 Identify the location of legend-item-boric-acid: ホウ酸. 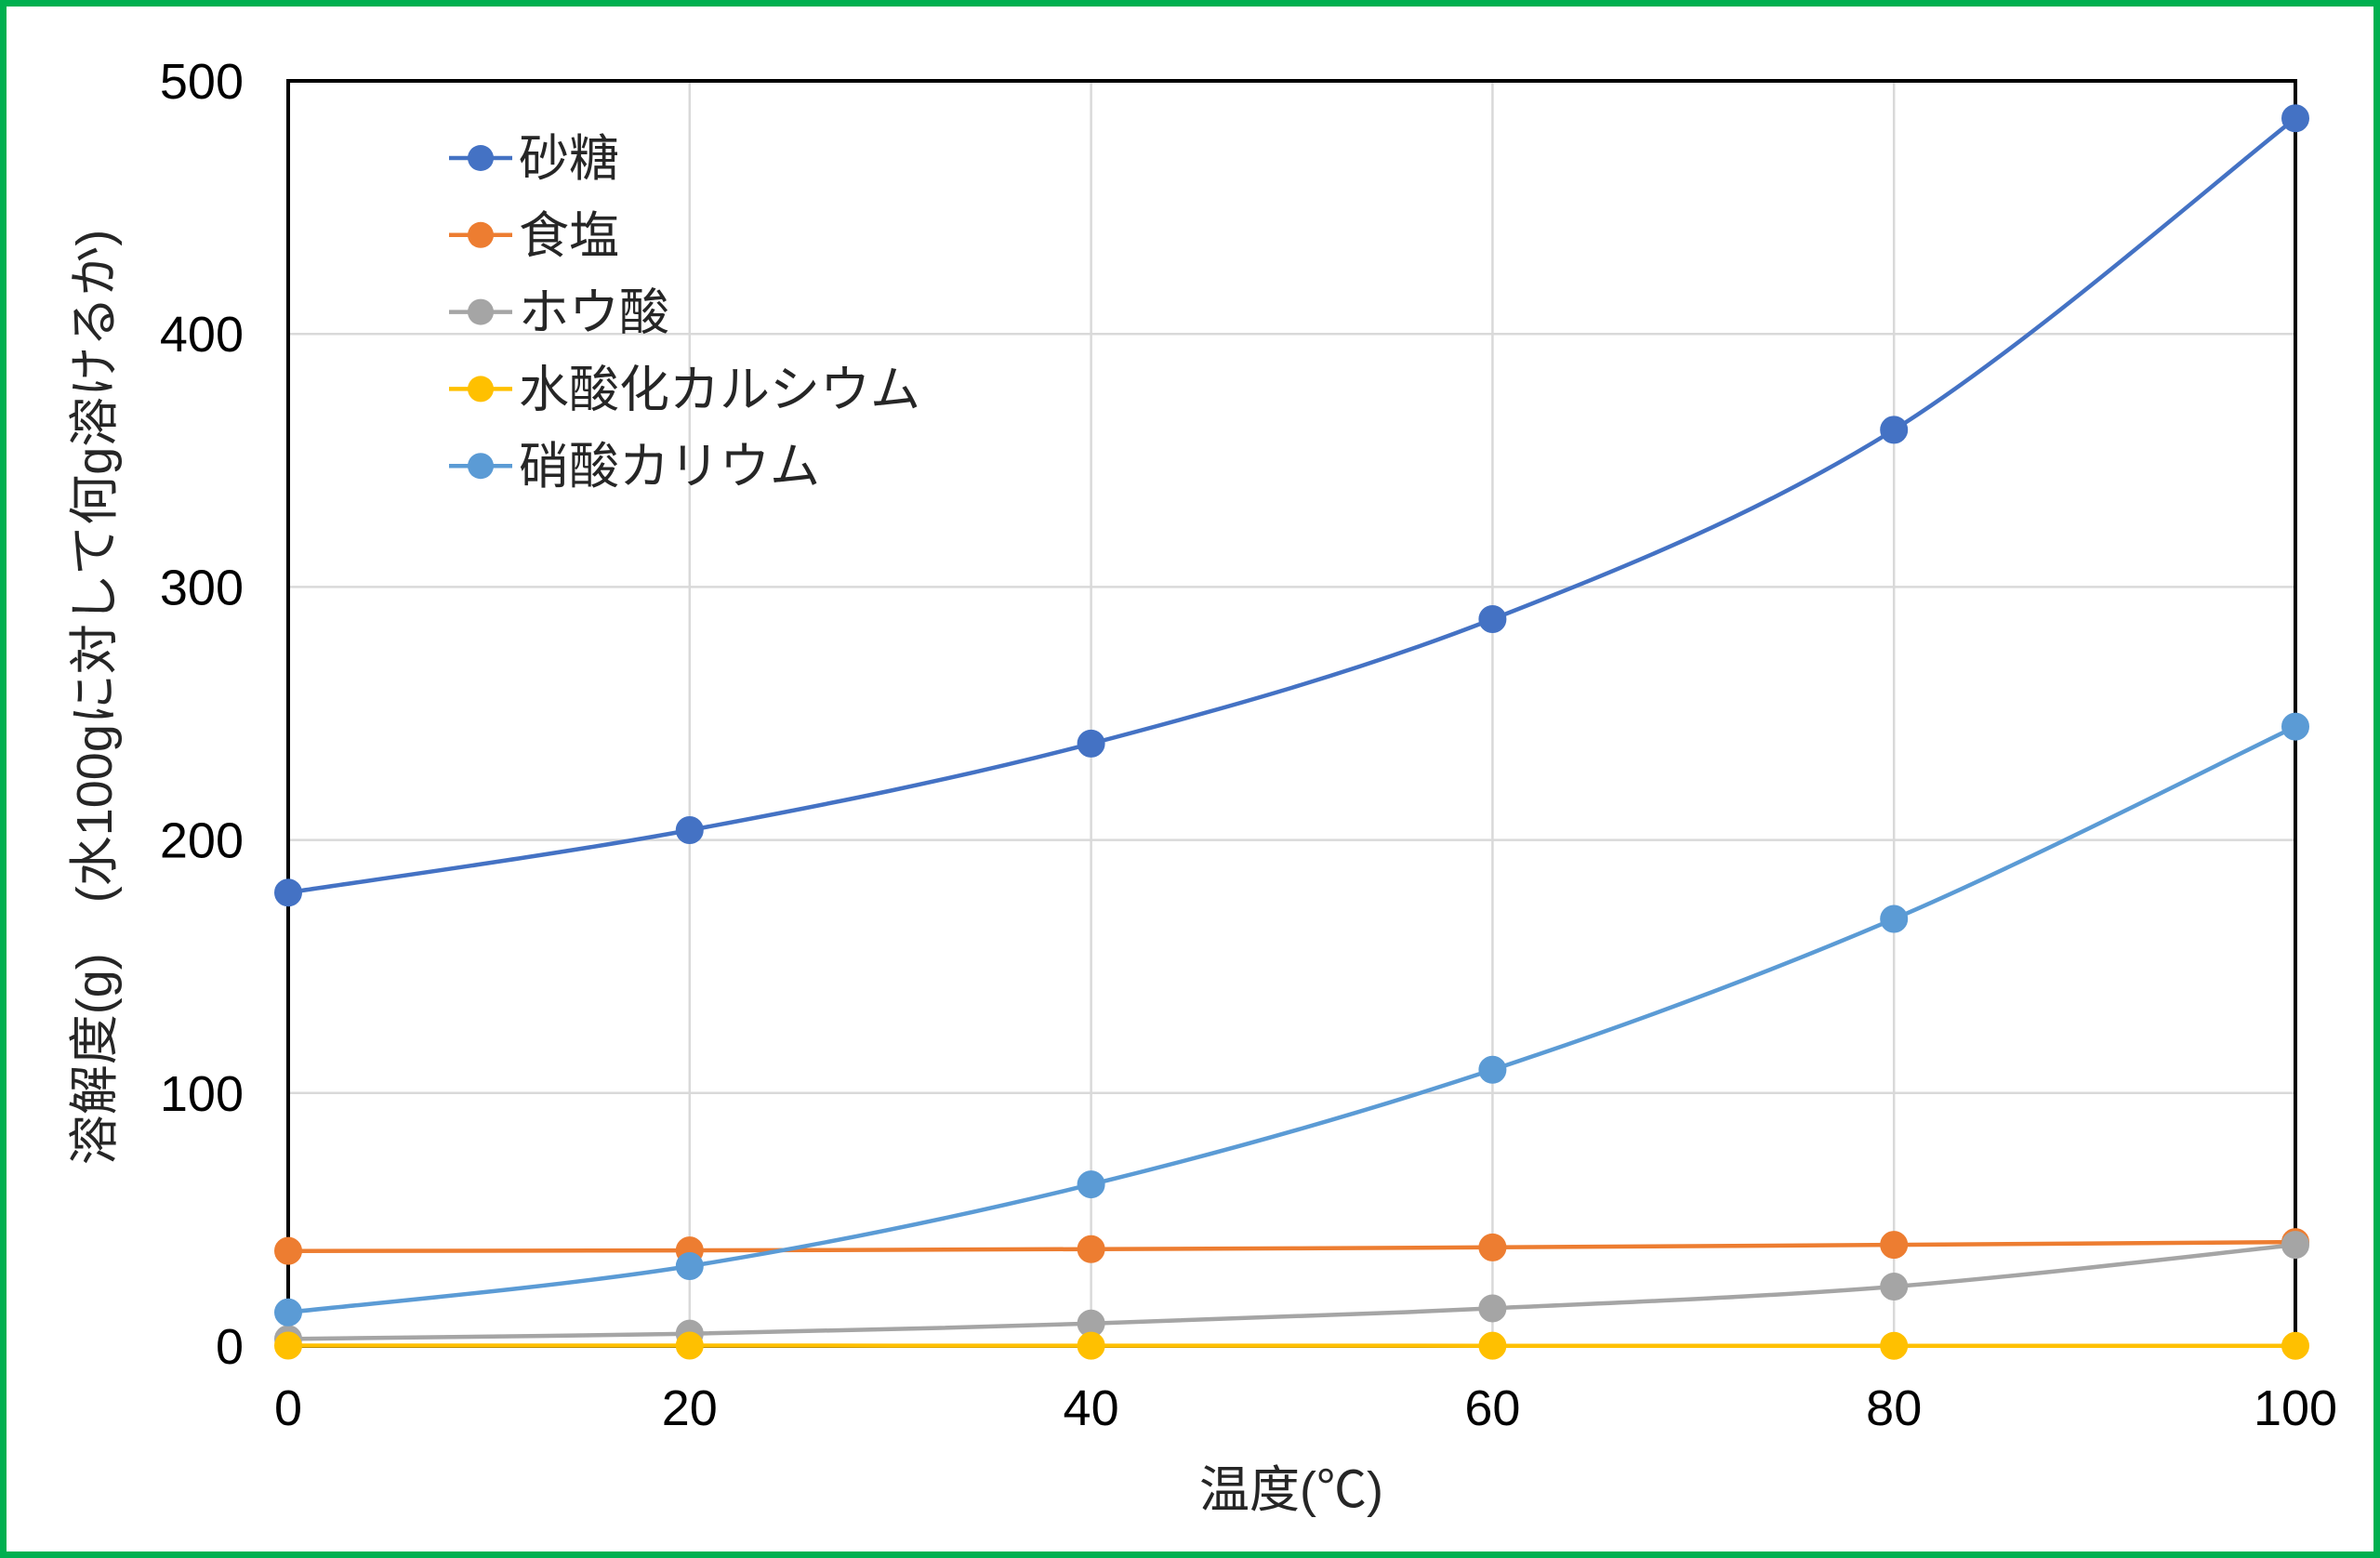
(559, 313).